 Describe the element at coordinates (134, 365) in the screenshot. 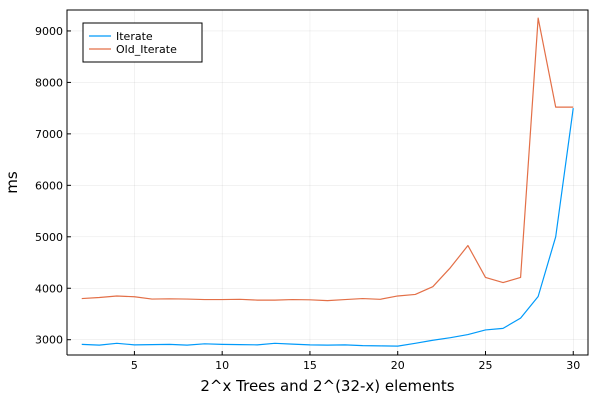

I see `x-tick-label: 5` at that location.